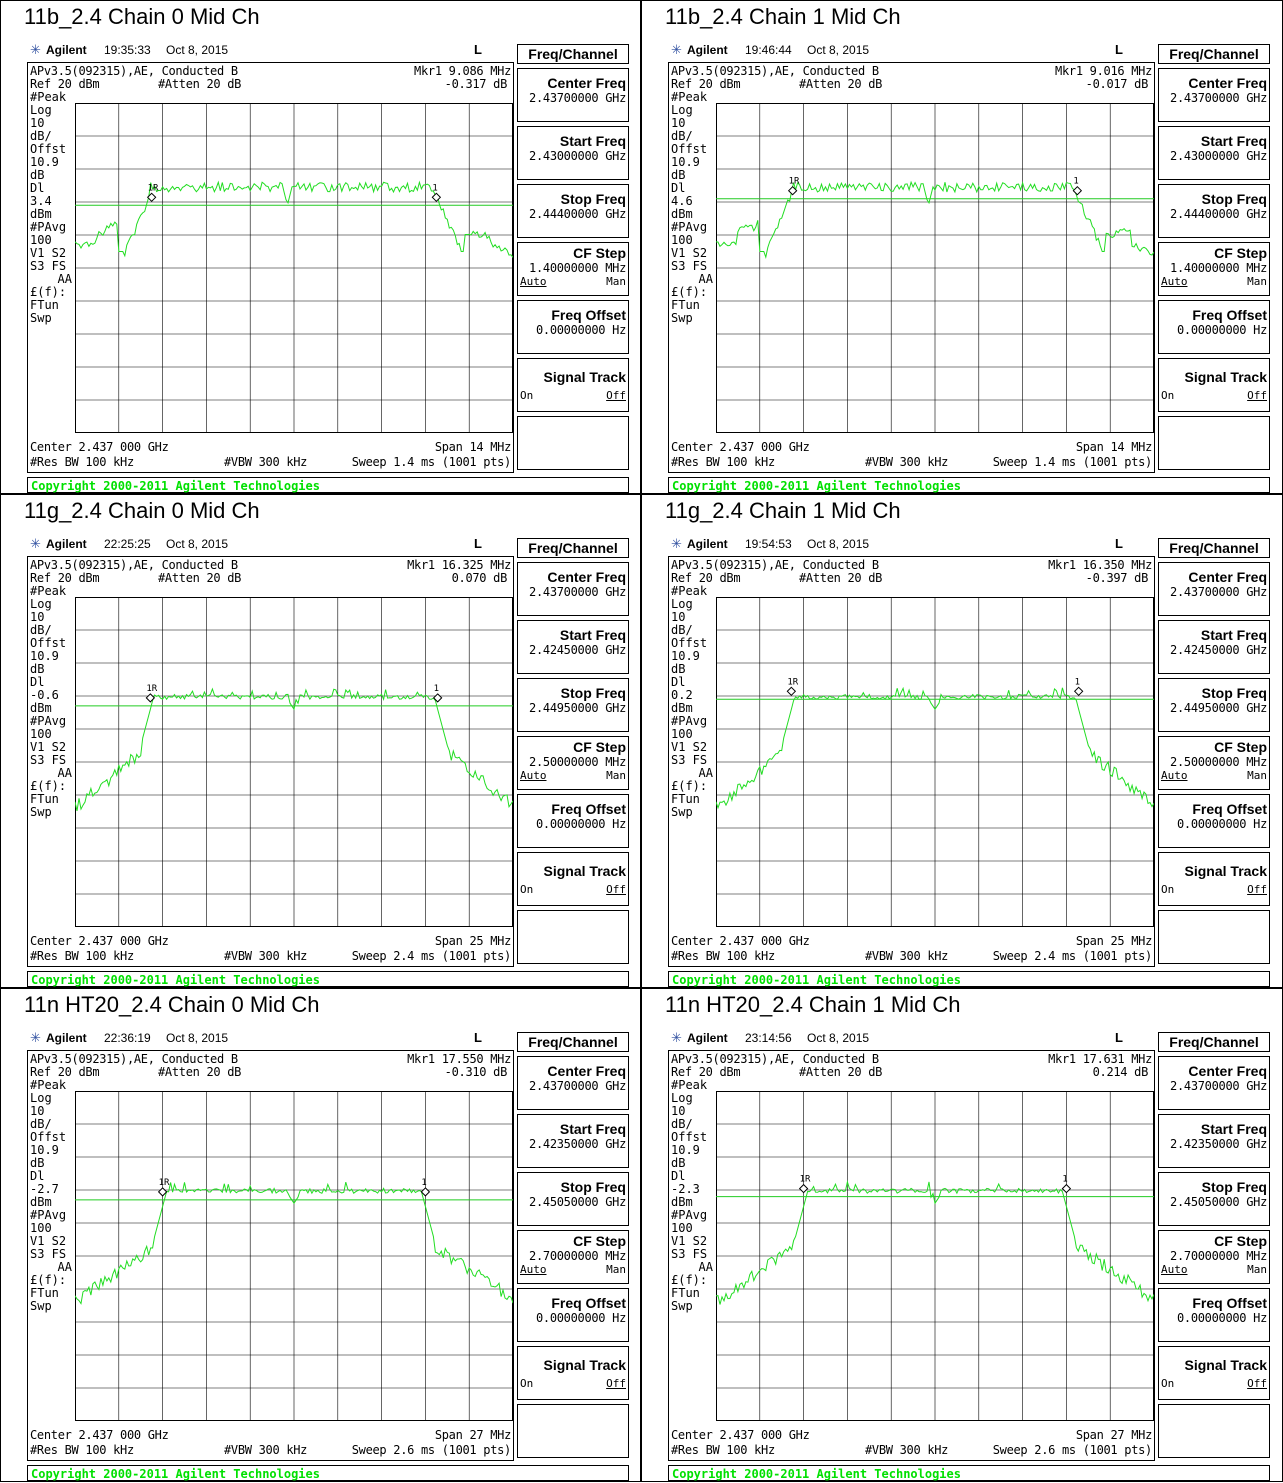 Image resolution: width=1283 pixels, height=1483 pixels. Describe the element at coordinates (162, 1192) in the screenshot. I see `marker-diamond-icon` at that location.